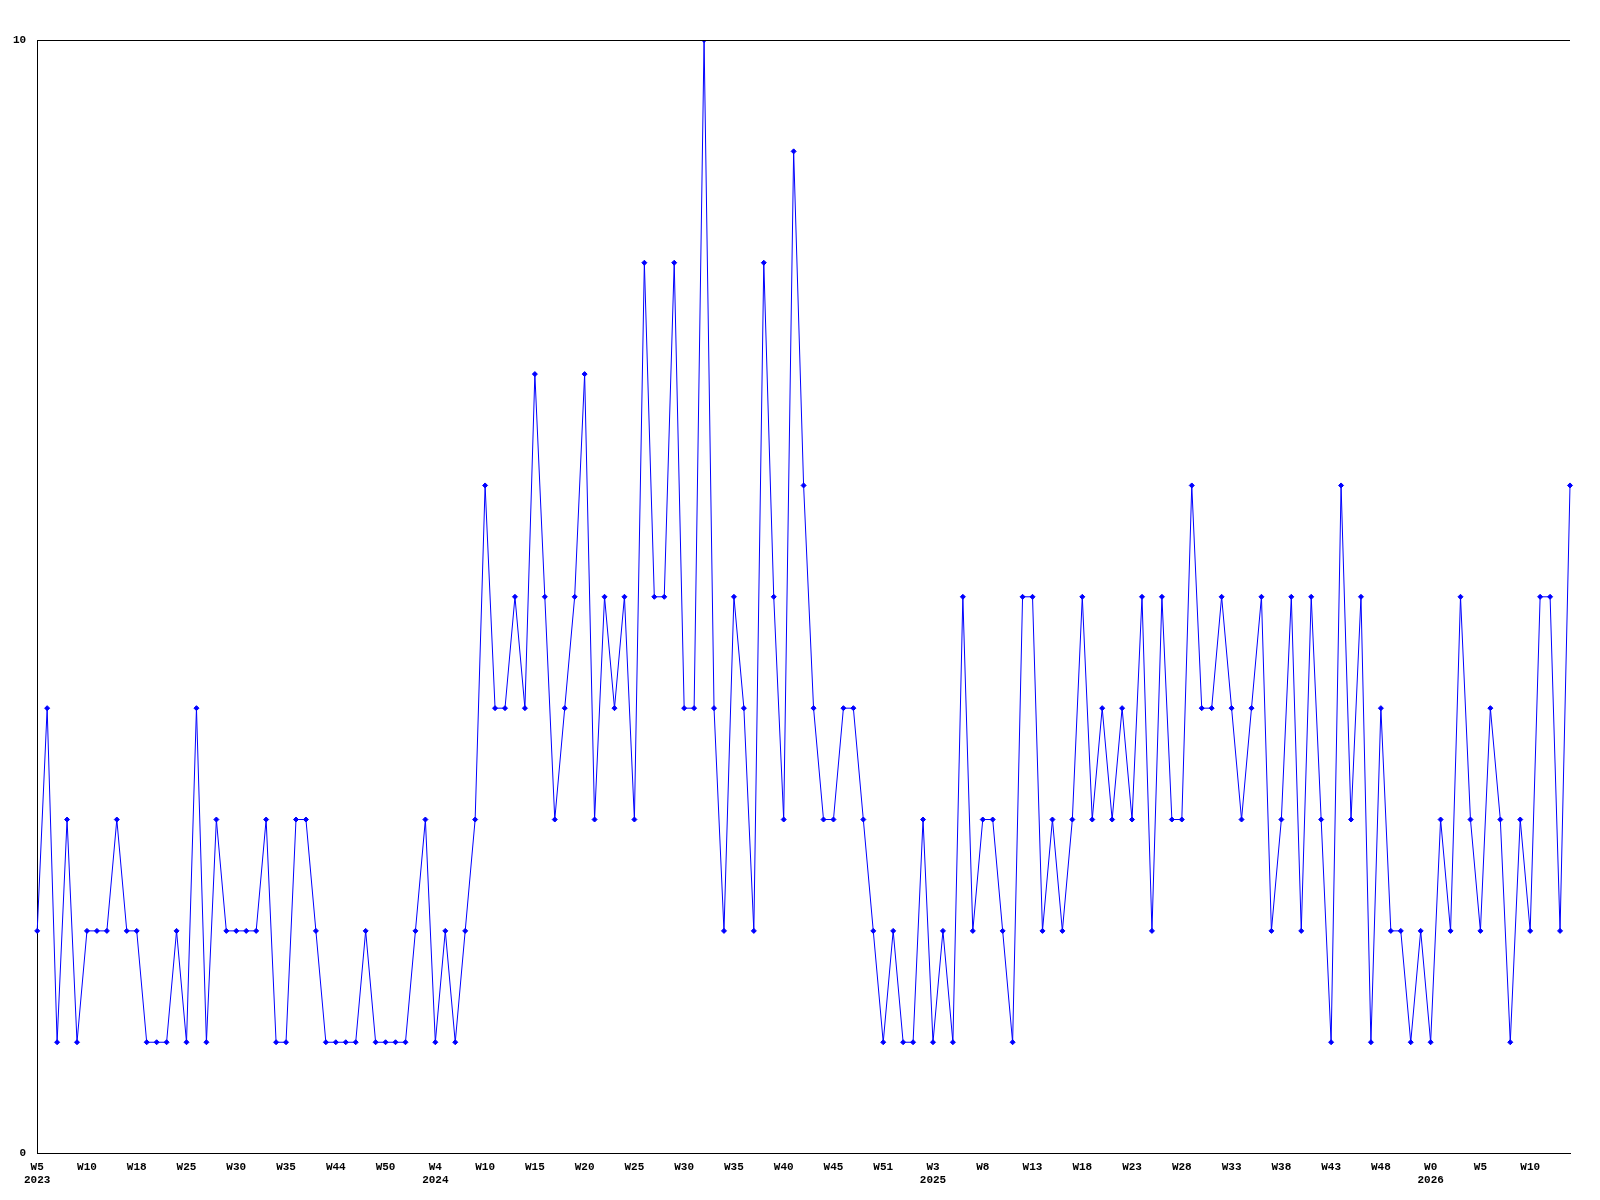  What do you see at coordinates (435, 1173) in the screenshot?
I see `x-tick-label: W4 2024` at bounding box center [435, 1173].